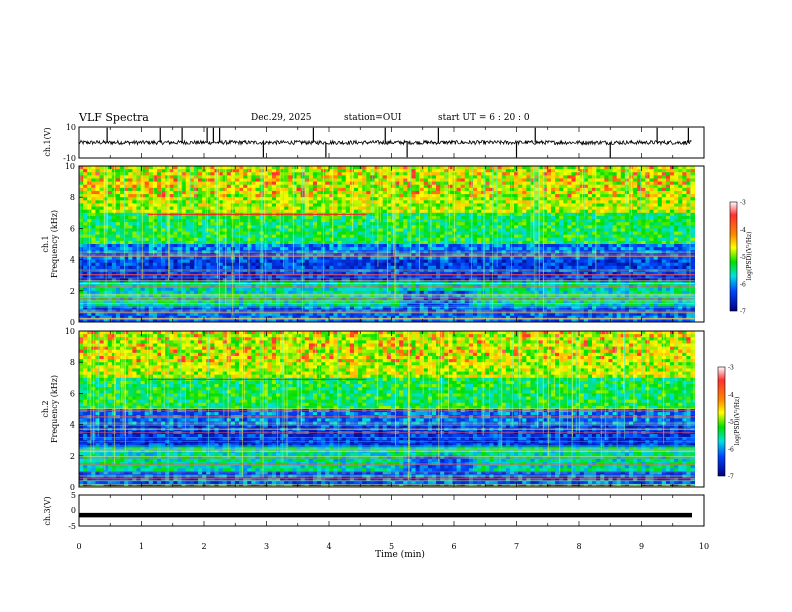  I want to click on x-tick-label-4: 4, so click(328, 546).